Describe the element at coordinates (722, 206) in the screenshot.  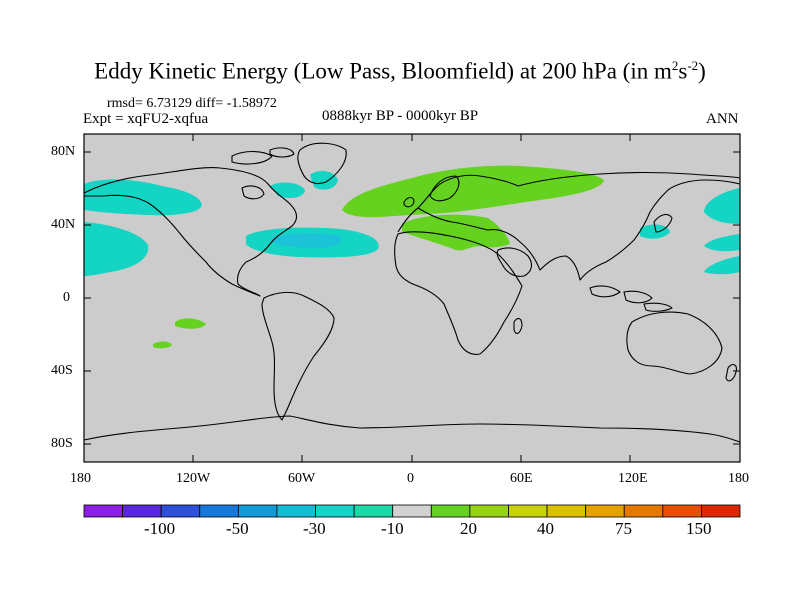
I see `anomaly-east-pacific` at that location.